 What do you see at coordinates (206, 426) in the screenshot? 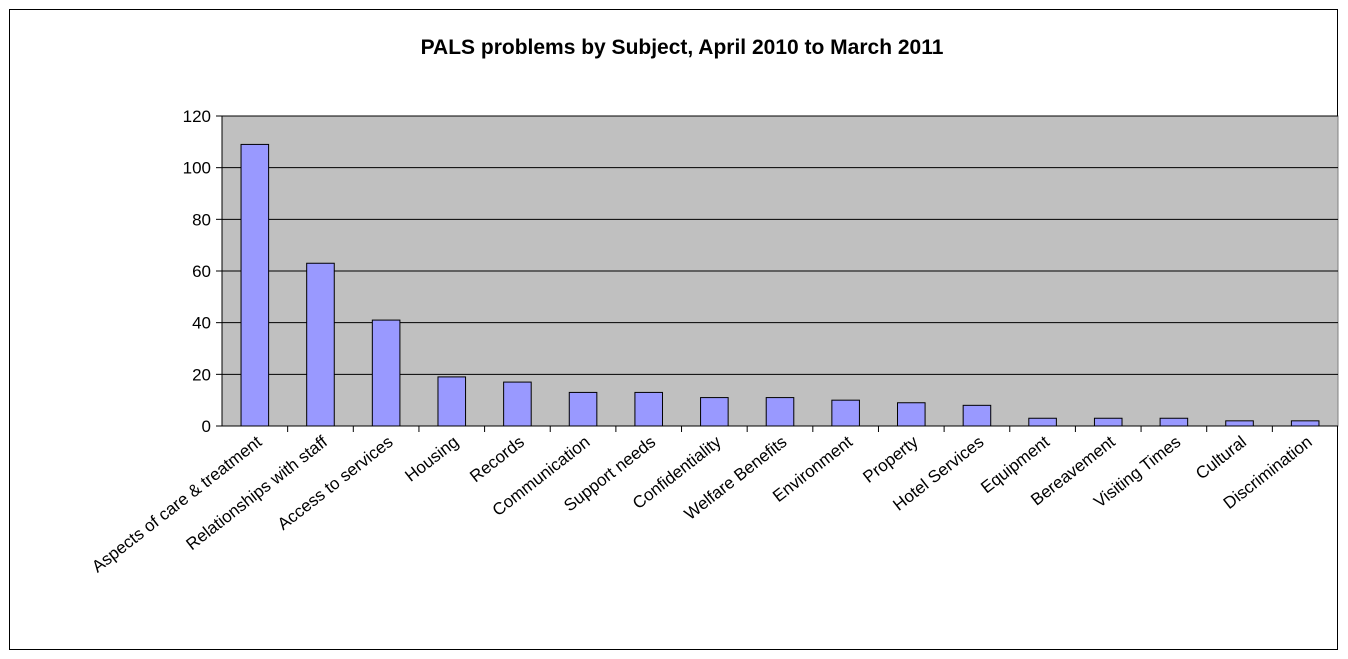
I see `y-tick-label: 0` at bounding box center [206, 426].